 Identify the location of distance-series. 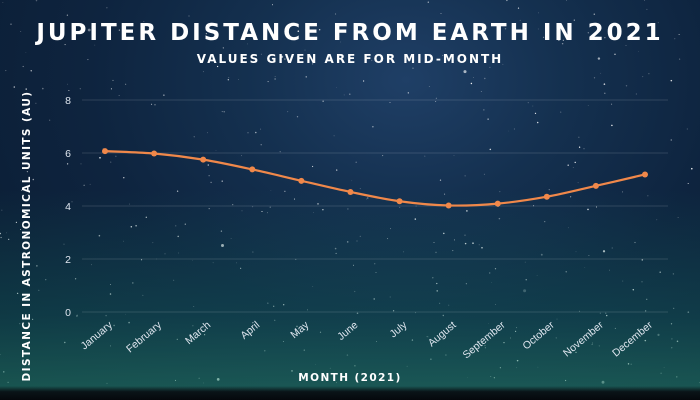
(375, 178).